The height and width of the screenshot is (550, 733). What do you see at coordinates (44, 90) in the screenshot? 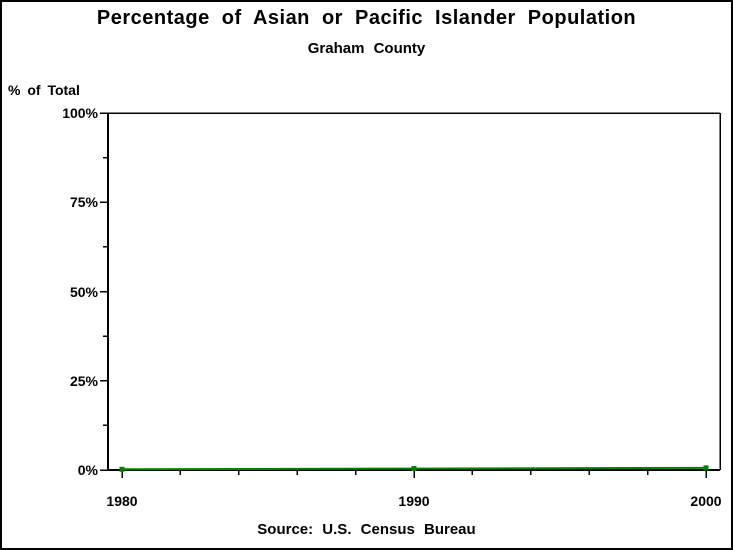
I see `y-axis-label: % of Total` at bounding box center [44, 90].